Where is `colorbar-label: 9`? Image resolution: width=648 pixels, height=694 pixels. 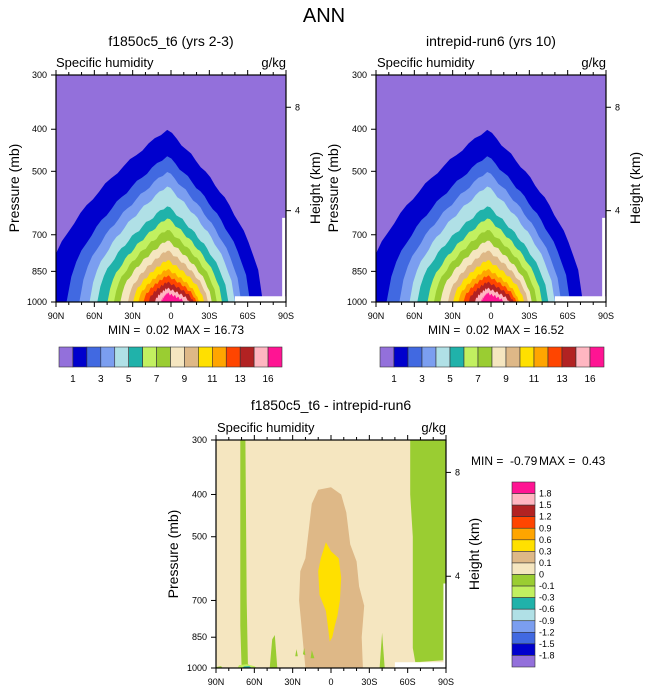
colorbar-label: 9 is located at coordinates (185, 379).